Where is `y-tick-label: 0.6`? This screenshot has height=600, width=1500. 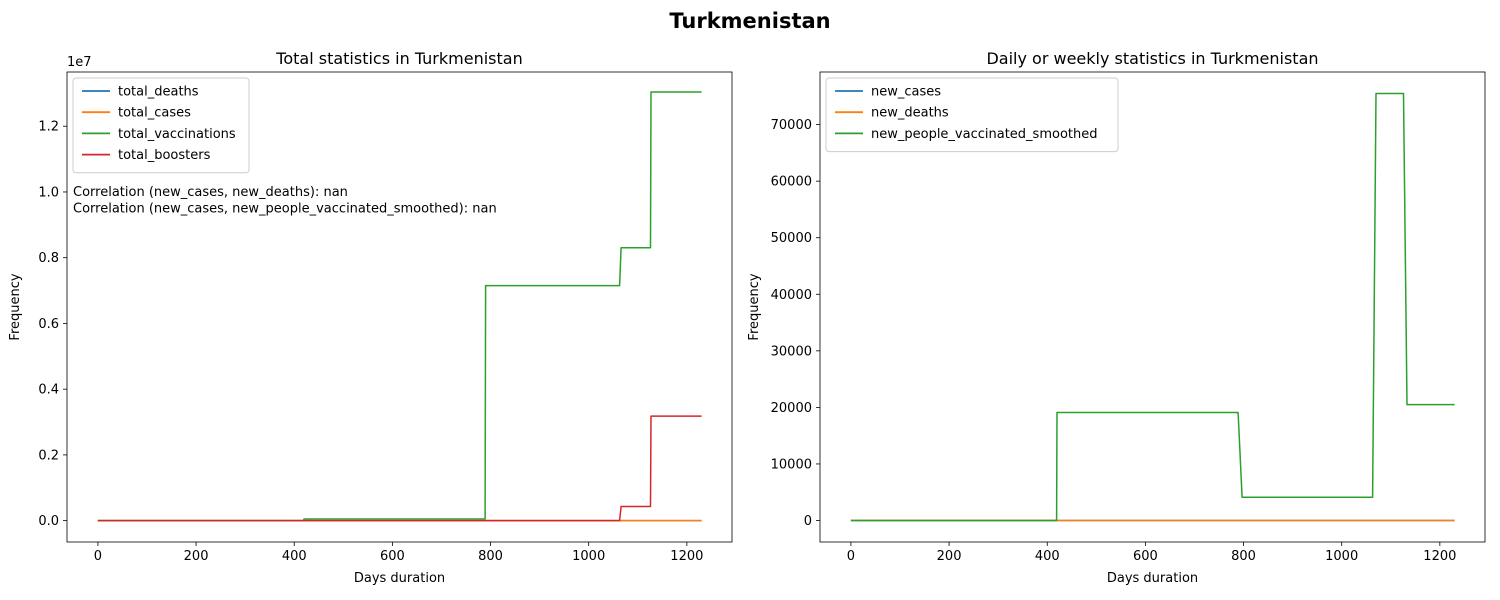 y-tick-label: 0.6 is located at coordinates (48, 324).